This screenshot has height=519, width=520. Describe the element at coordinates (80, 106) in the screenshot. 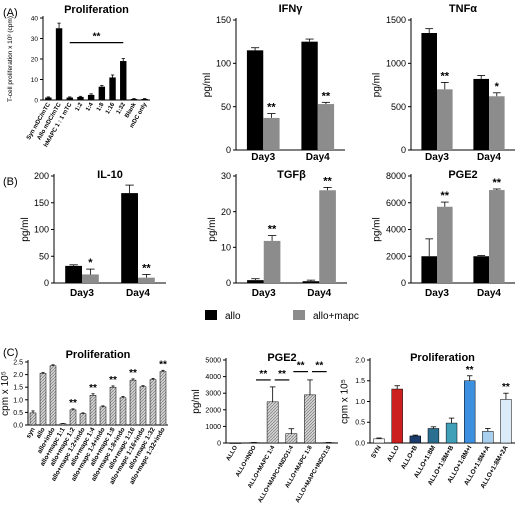

I see `x-tick-label: 1:2` at that location.